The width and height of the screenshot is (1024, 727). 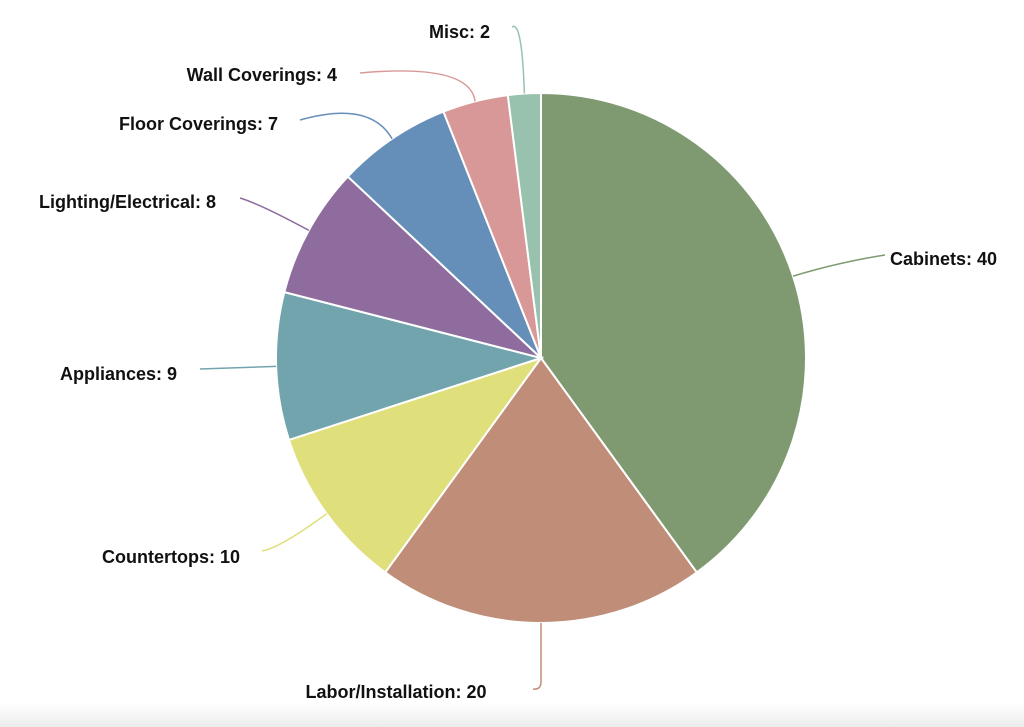 I want to click on slice-label: Countertops: 10, so click(x=171, y=557).